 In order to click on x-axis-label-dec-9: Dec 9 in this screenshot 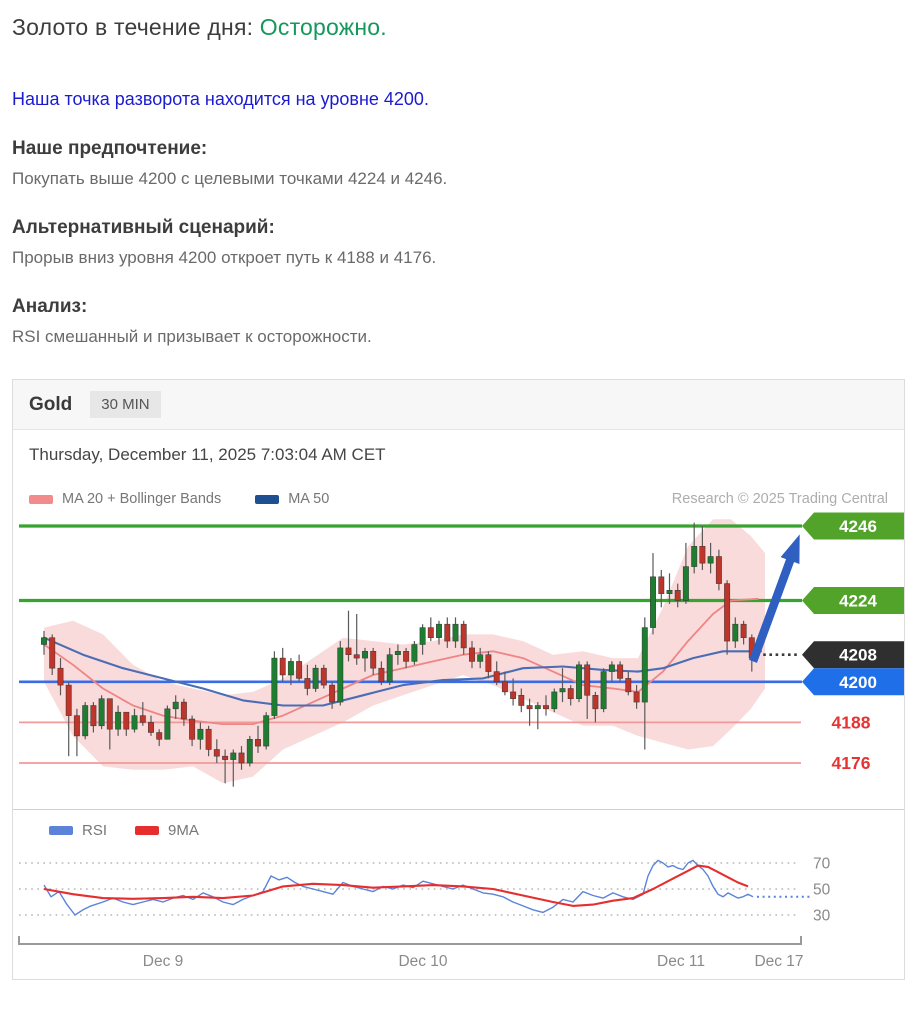, I will do `click(163, 961)`.